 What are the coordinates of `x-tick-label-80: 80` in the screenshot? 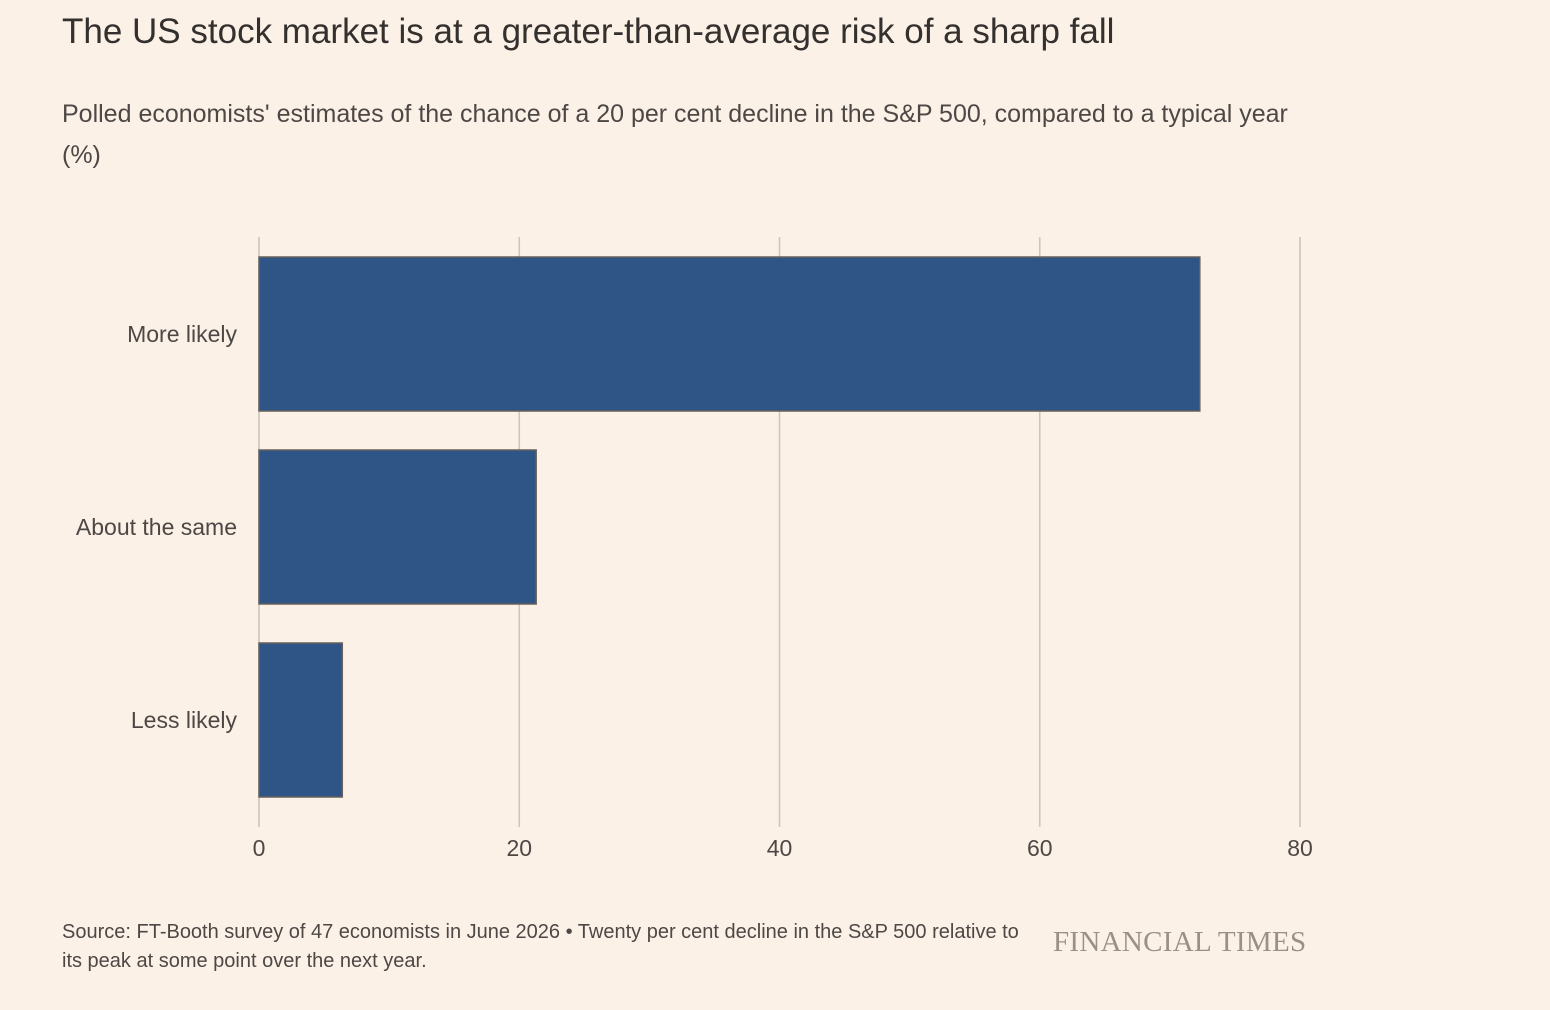 It's located at (1300, 848).